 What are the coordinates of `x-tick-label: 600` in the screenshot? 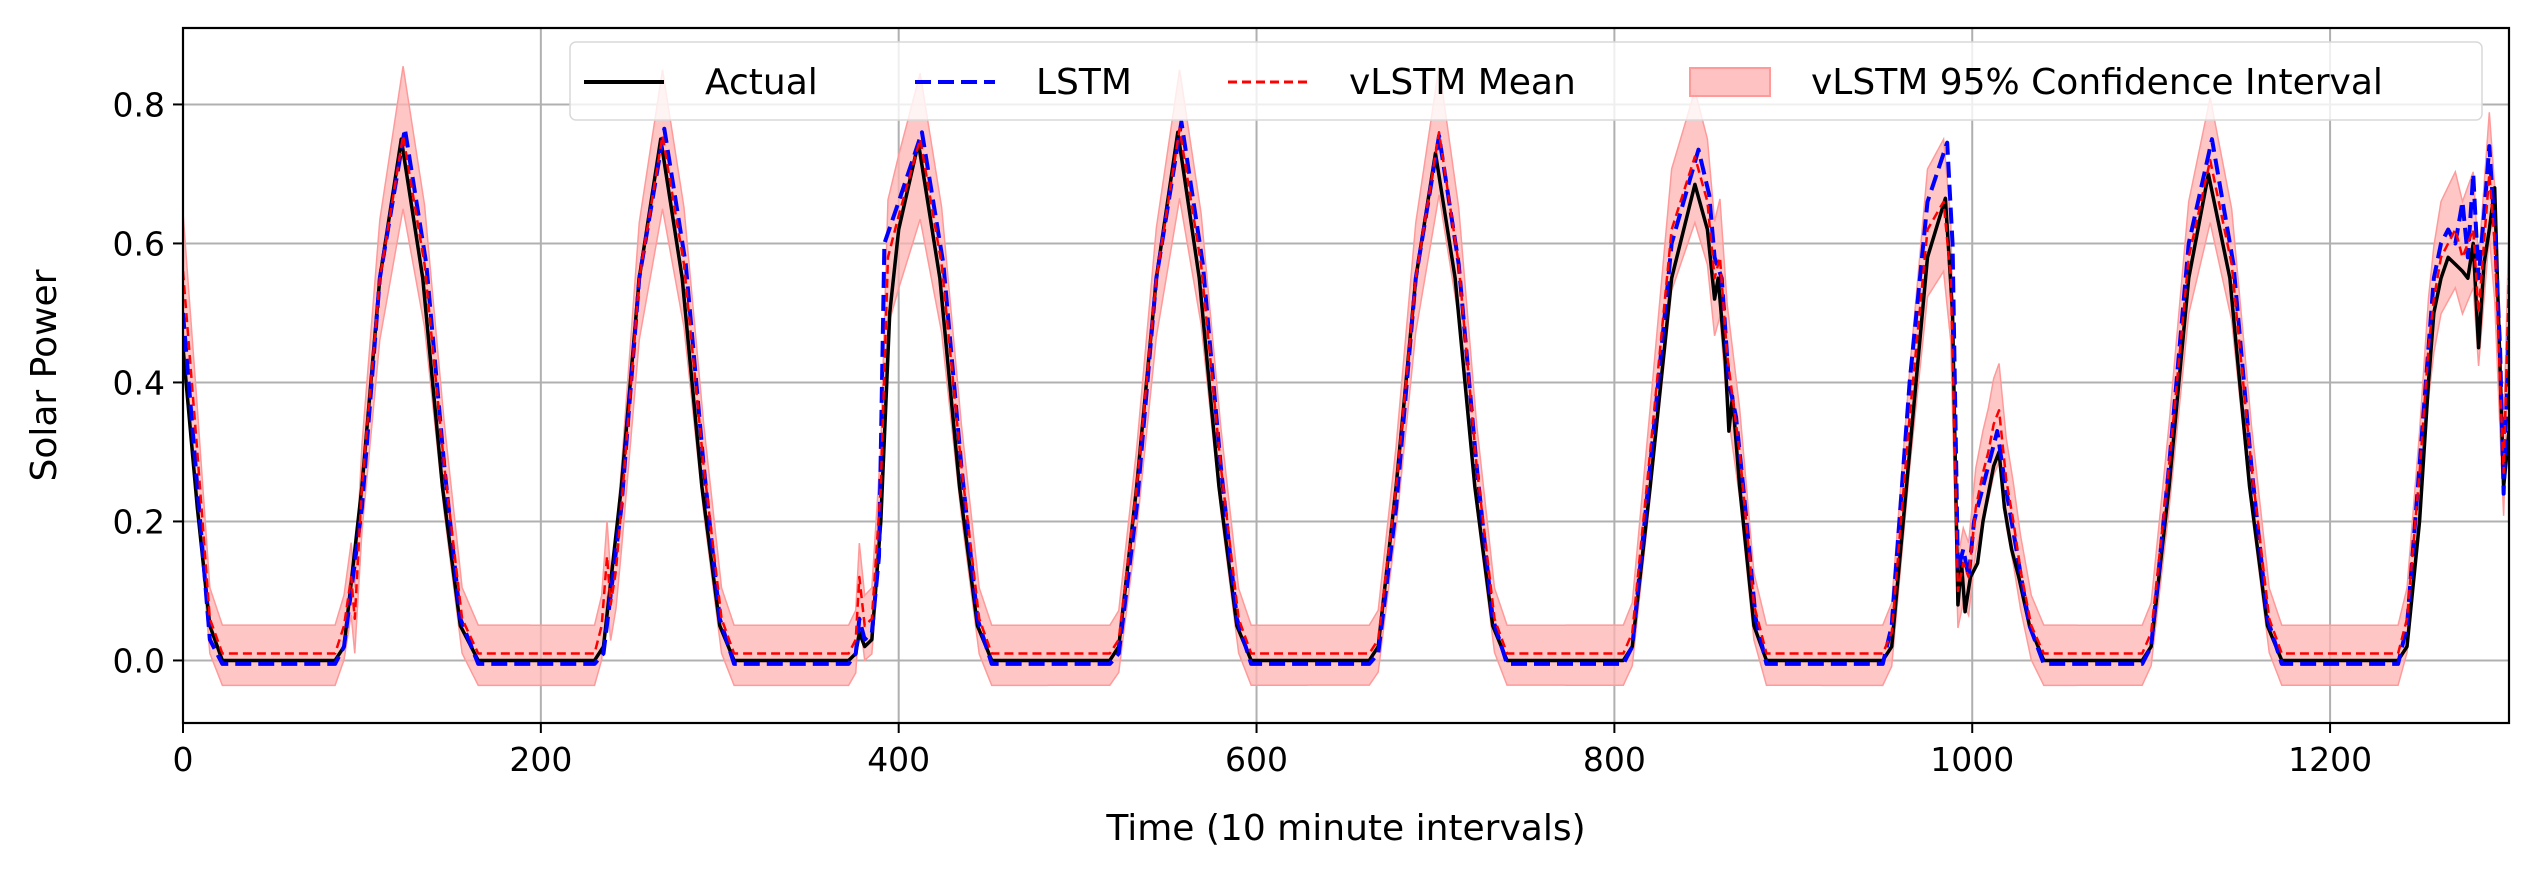 It's located at (1256, 759).